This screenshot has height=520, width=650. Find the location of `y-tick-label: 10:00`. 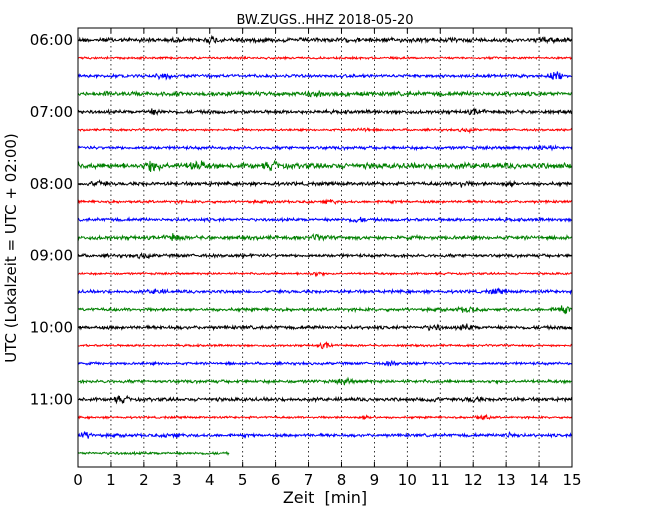

y-tick-label: 10:00 is located at coordinates (51, 328).